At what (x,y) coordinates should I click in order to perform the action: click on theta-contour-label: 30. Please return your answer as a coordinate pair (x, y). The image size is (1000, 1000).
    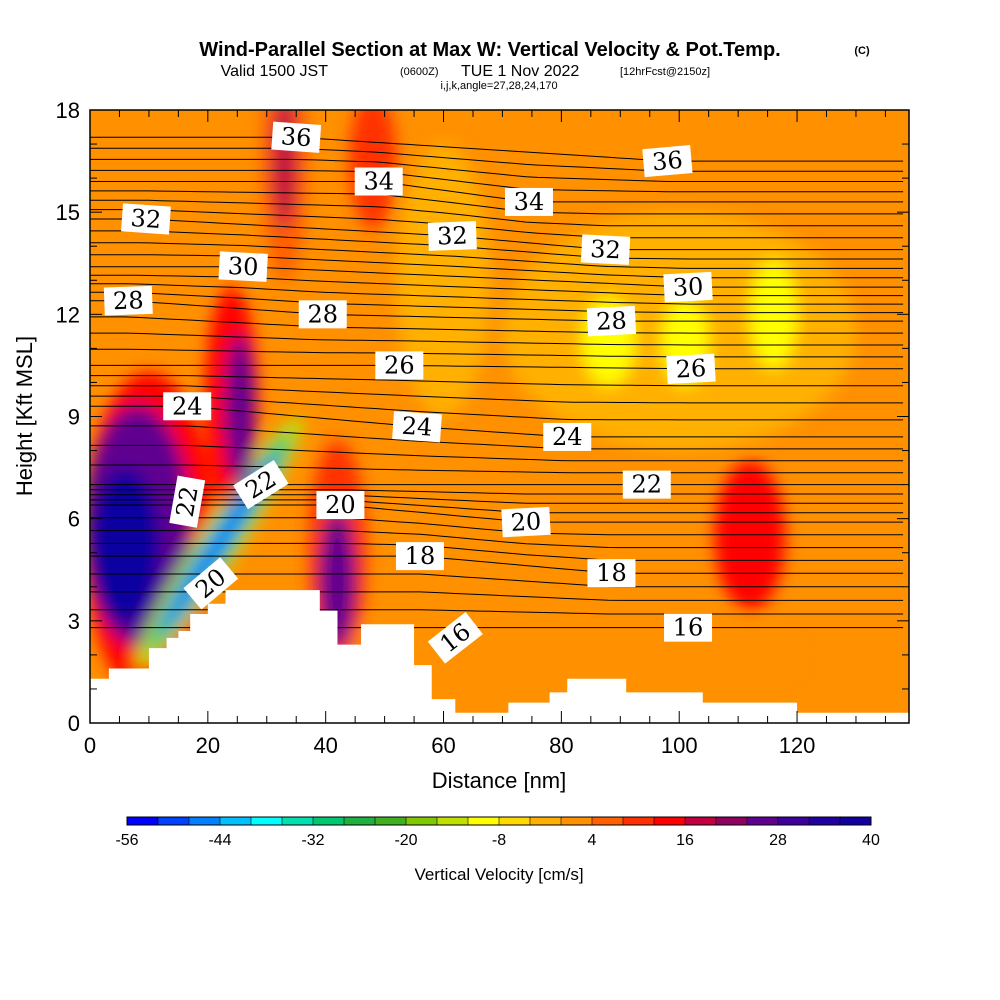
    Looking at the image, I should click on (688, 287).